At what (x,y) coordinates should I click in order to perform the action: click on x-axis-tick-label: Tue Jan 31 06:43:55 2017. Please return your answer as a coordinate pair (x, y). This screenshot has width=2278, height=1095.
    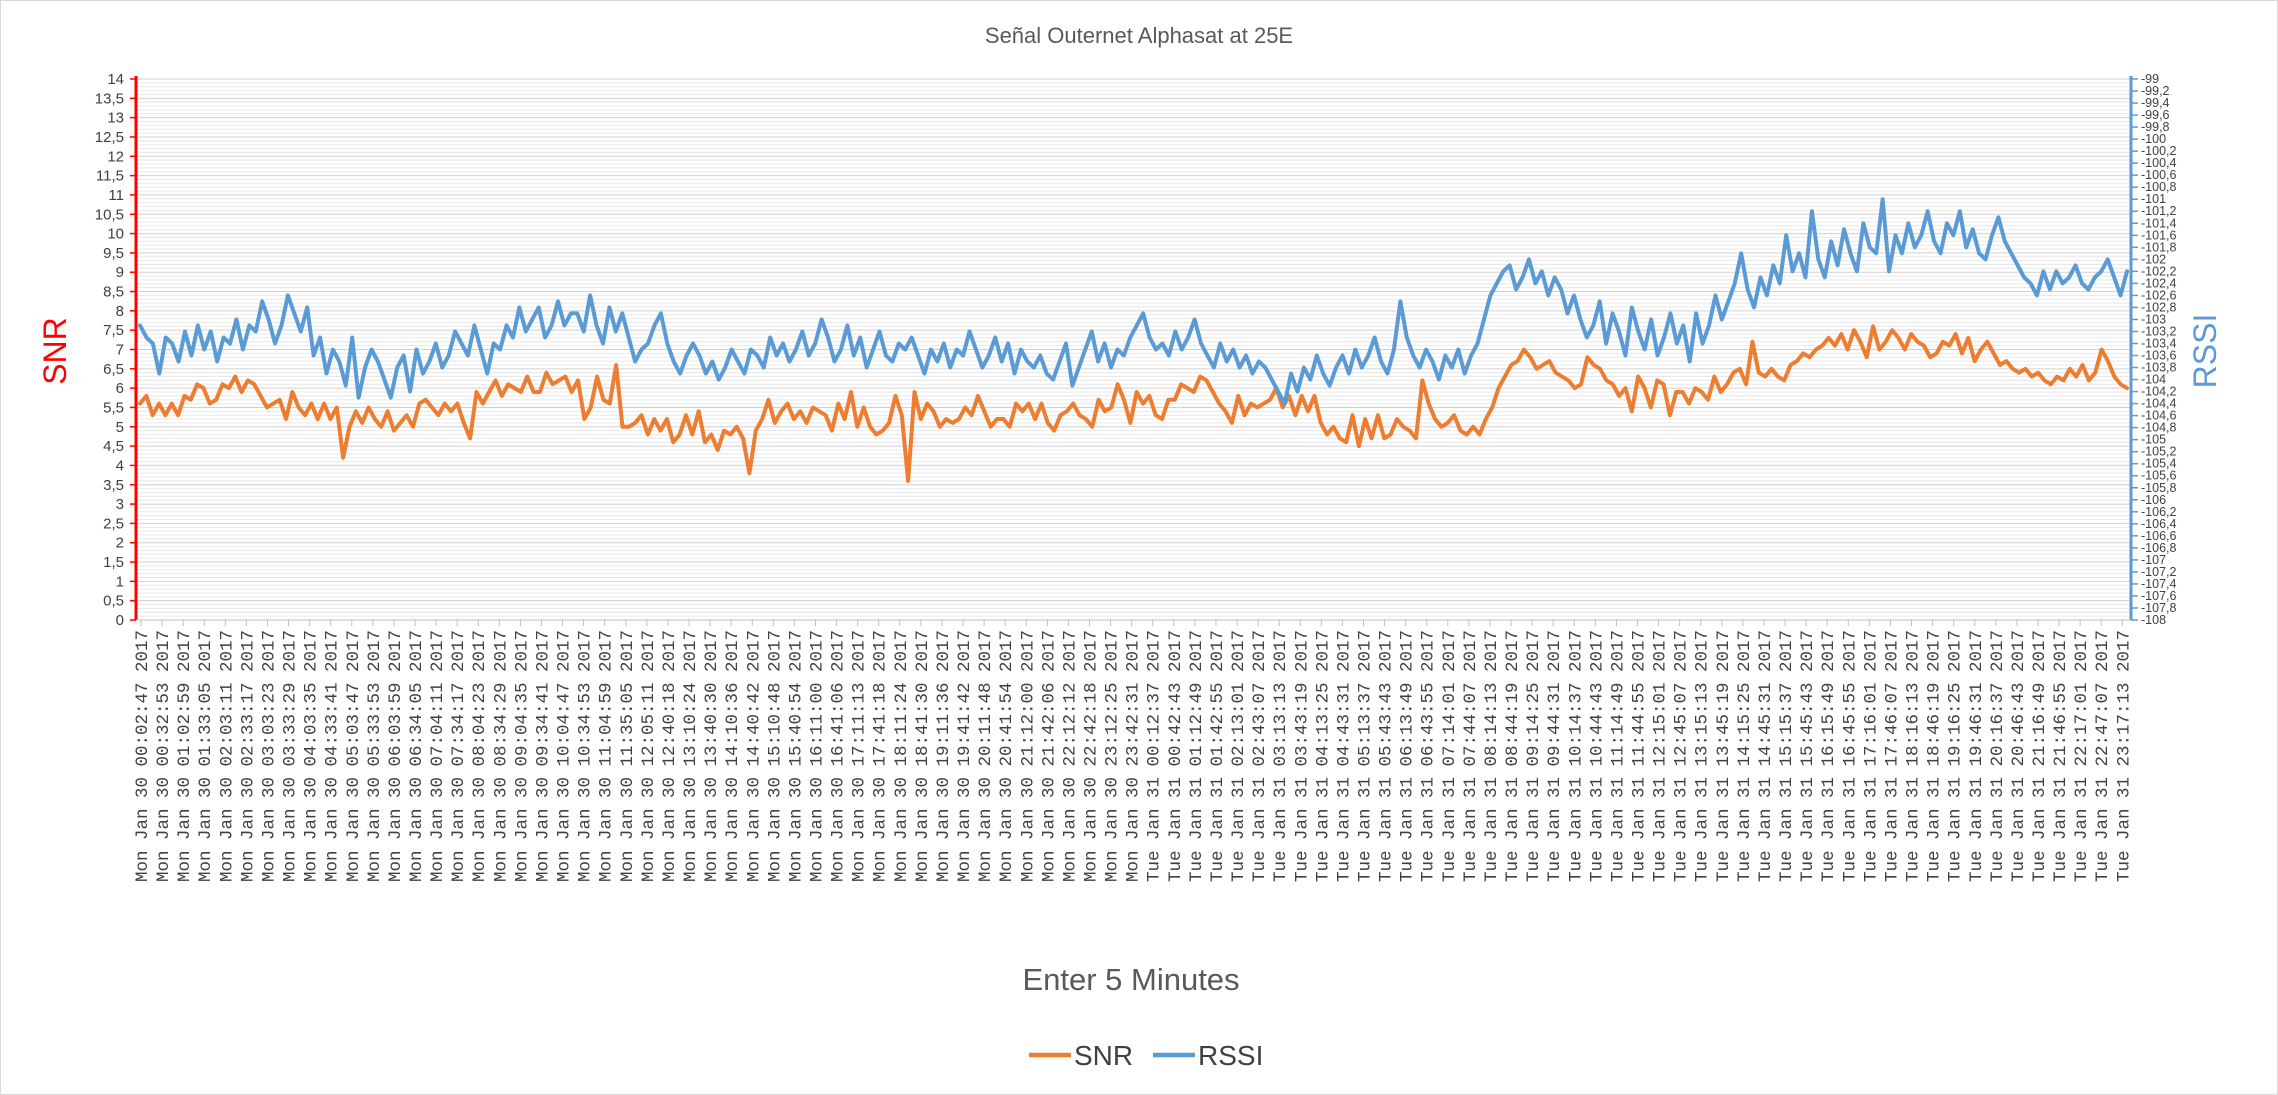
    Looking at the image, I should click on (1429, 756).